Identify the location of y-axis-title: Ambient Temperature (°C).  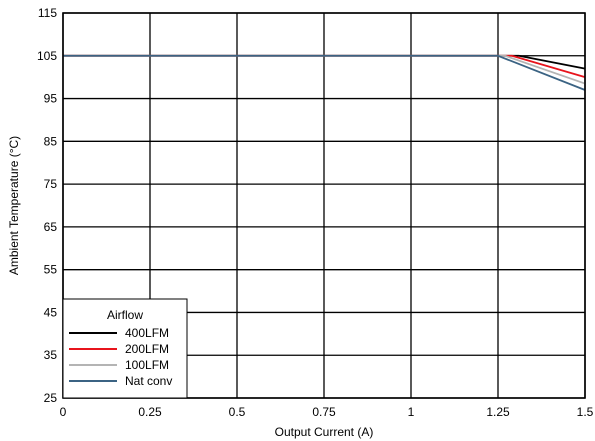
(14, 205).